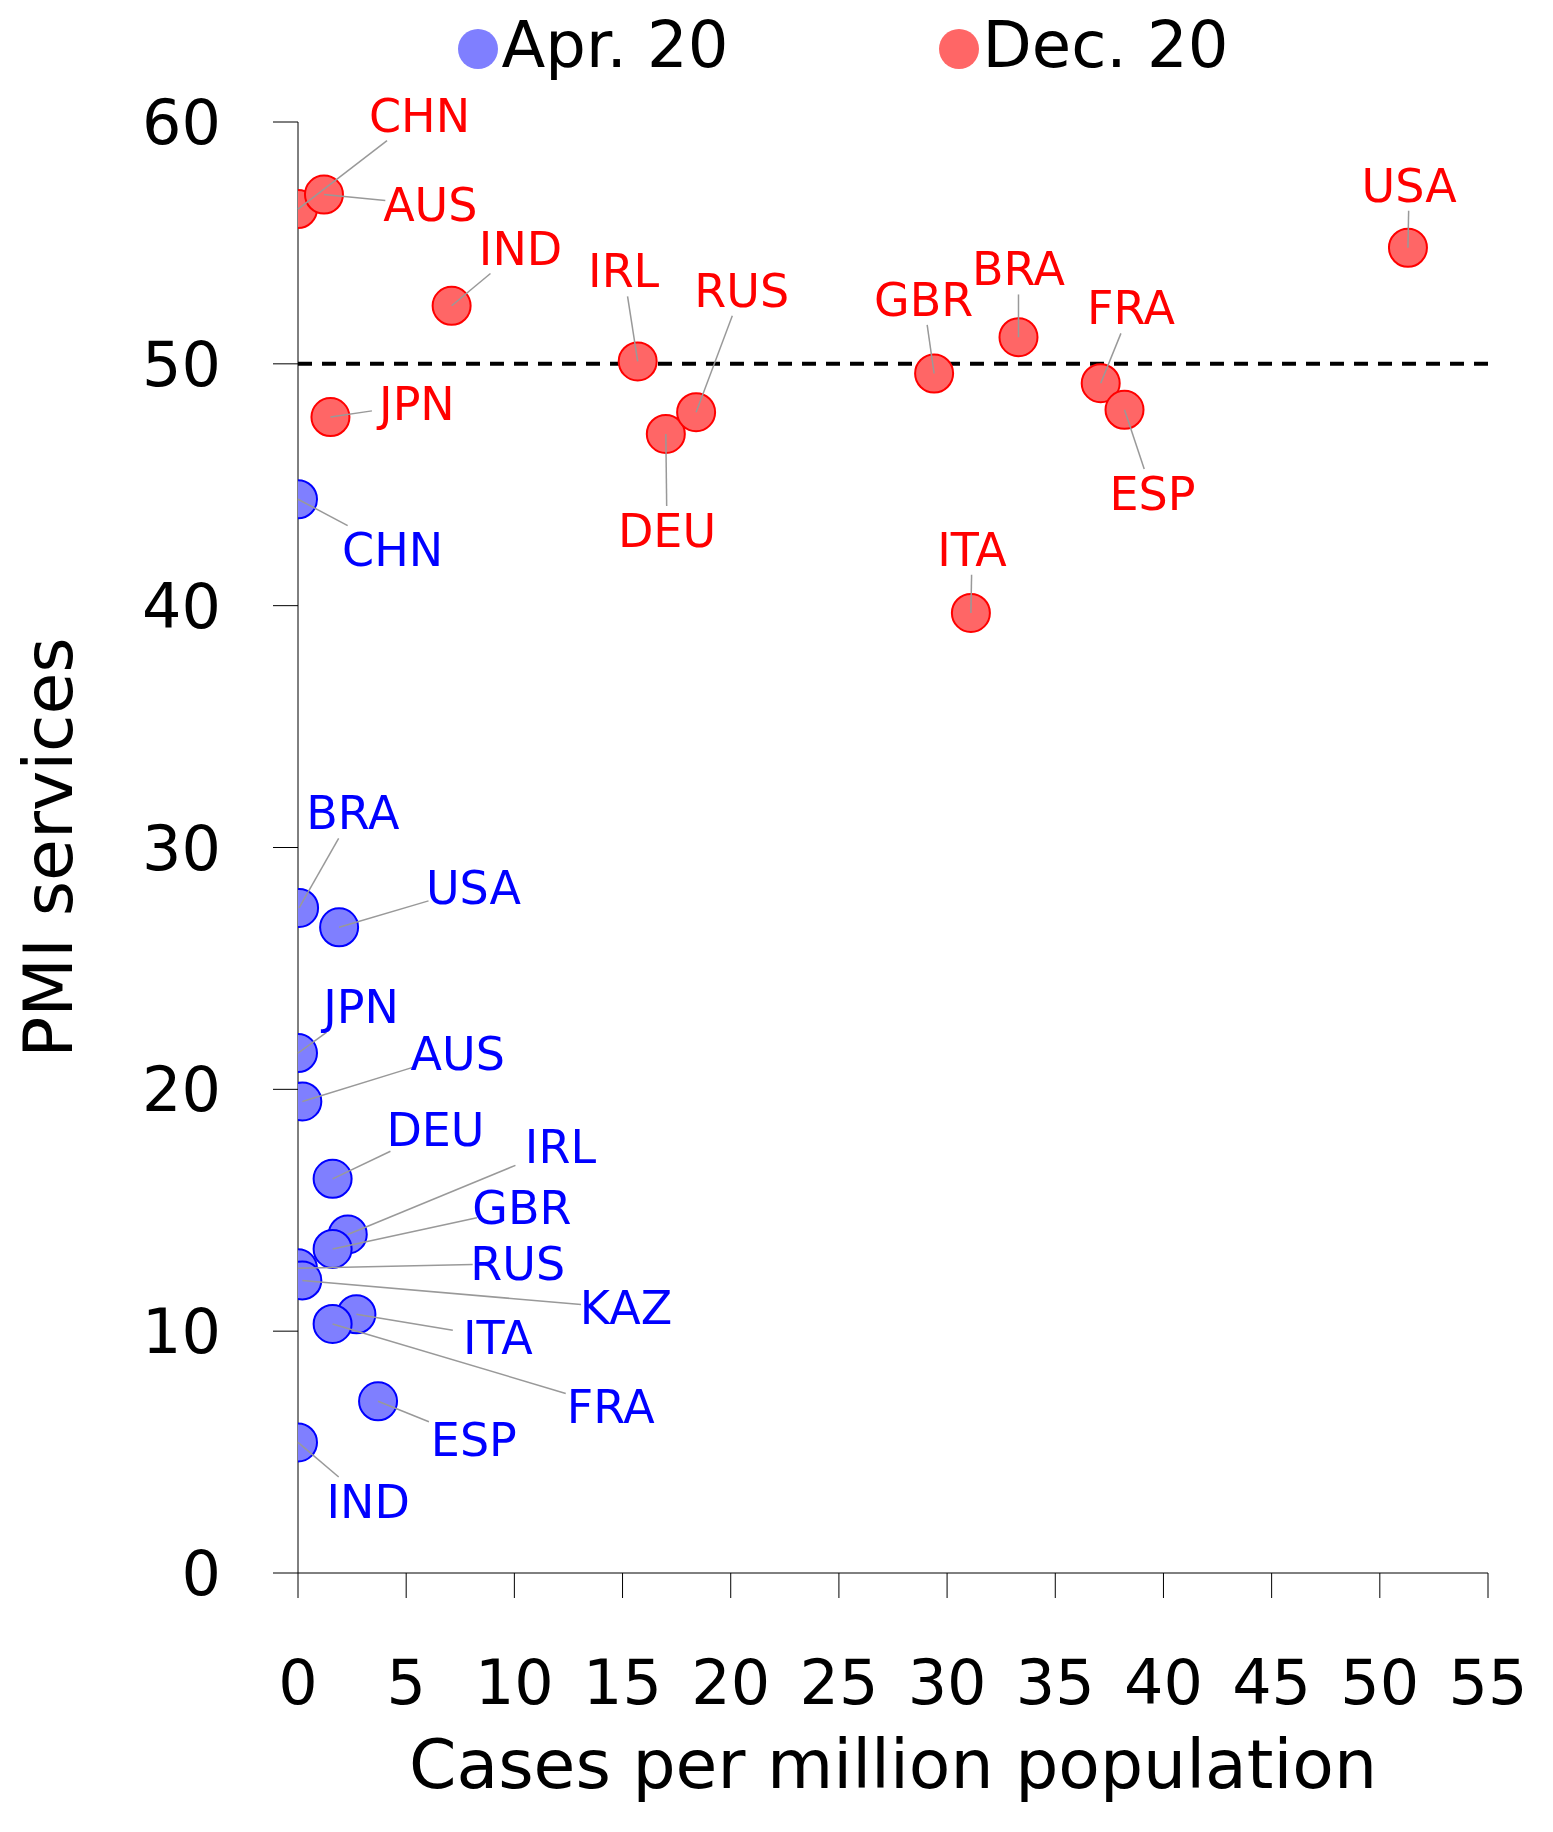  Describe the element at coordinates (201, 1574) in the screenshot. I see `y-tick-label: 0` at that location.